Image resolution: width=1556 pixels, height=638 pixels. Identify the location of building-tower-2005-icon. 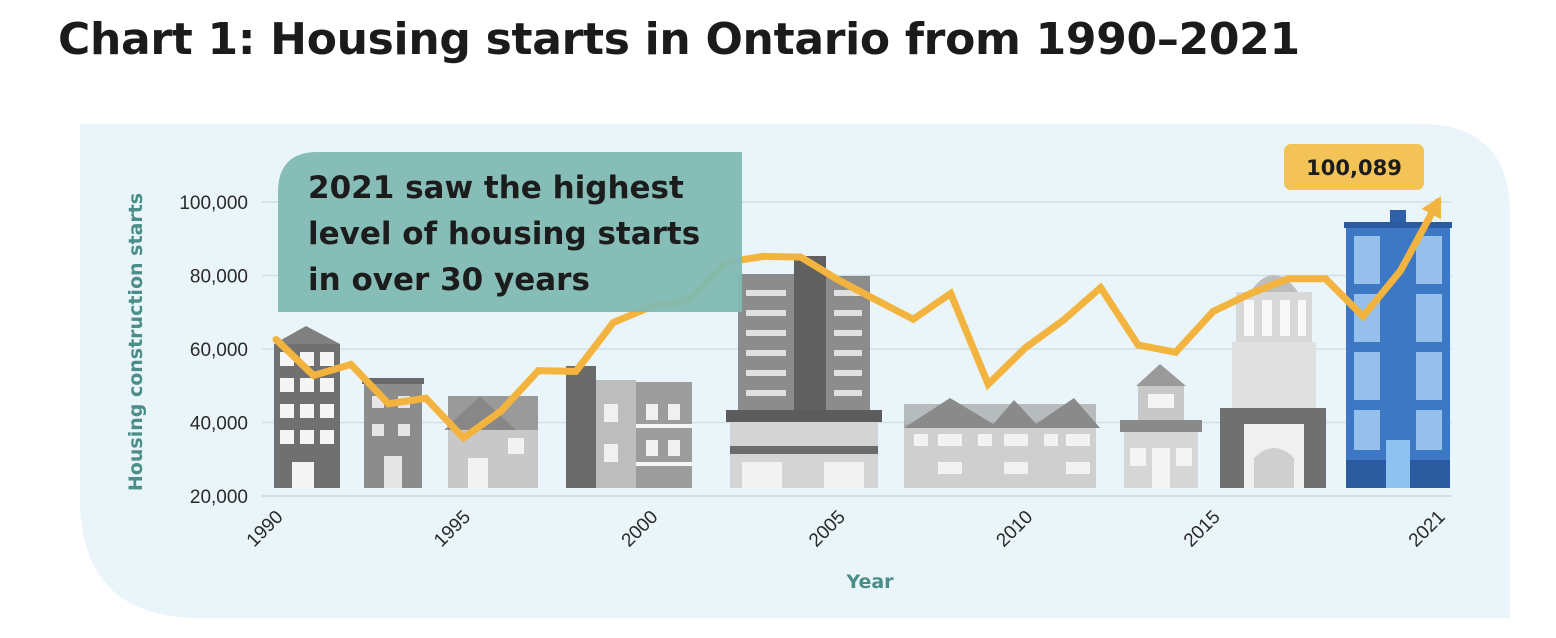
(804, 372).